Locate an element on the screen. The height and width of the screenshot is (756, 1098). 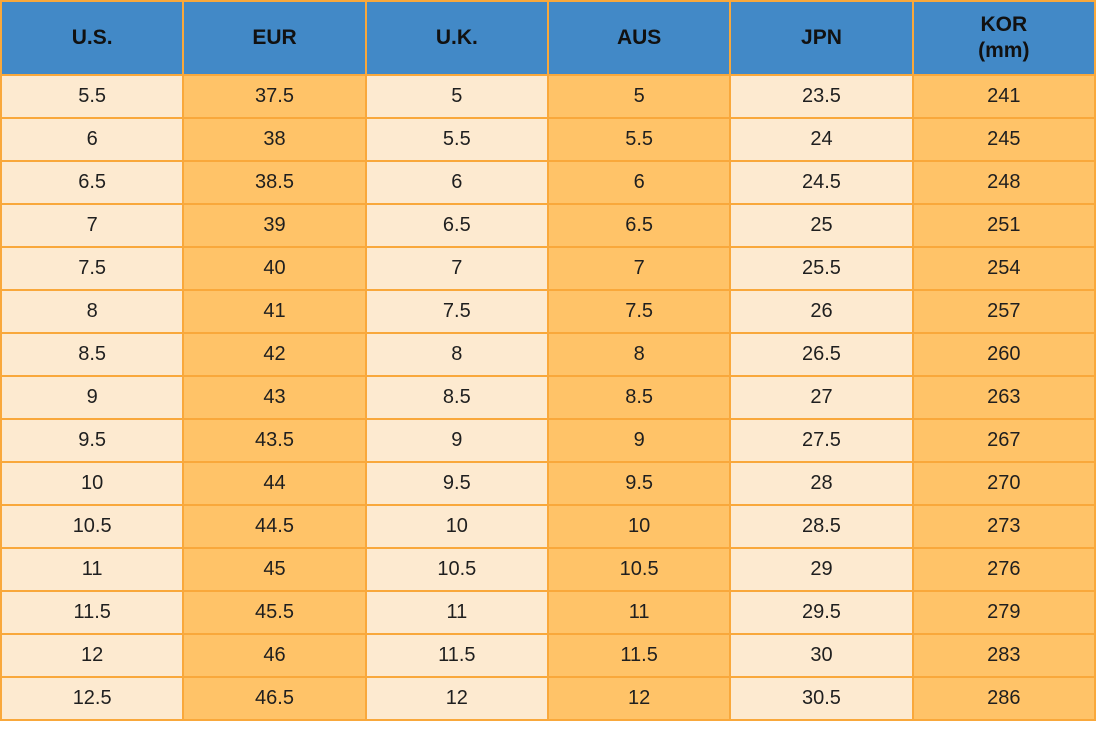
table-row: 7 39 6.5 6.5 25 251 is located at coordinates (548, 225).